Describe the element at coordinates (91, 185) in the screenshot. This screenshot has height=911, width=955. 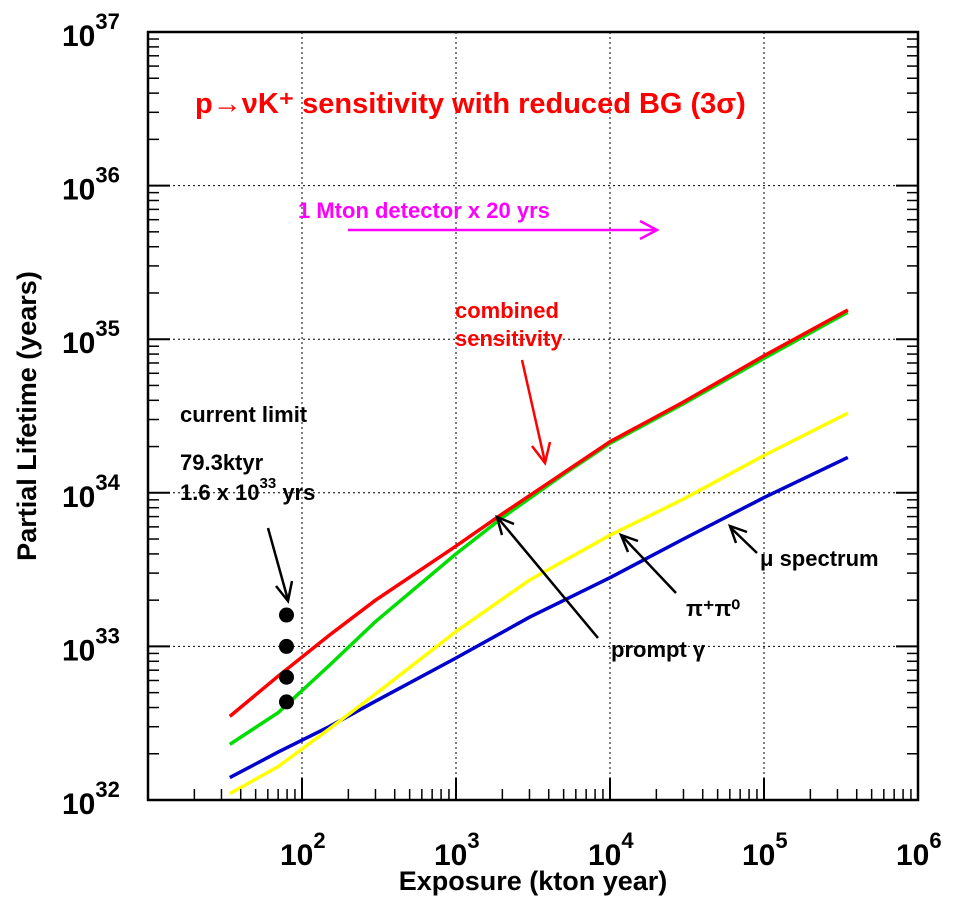
I see `y-tick-label: 1036` at that location.